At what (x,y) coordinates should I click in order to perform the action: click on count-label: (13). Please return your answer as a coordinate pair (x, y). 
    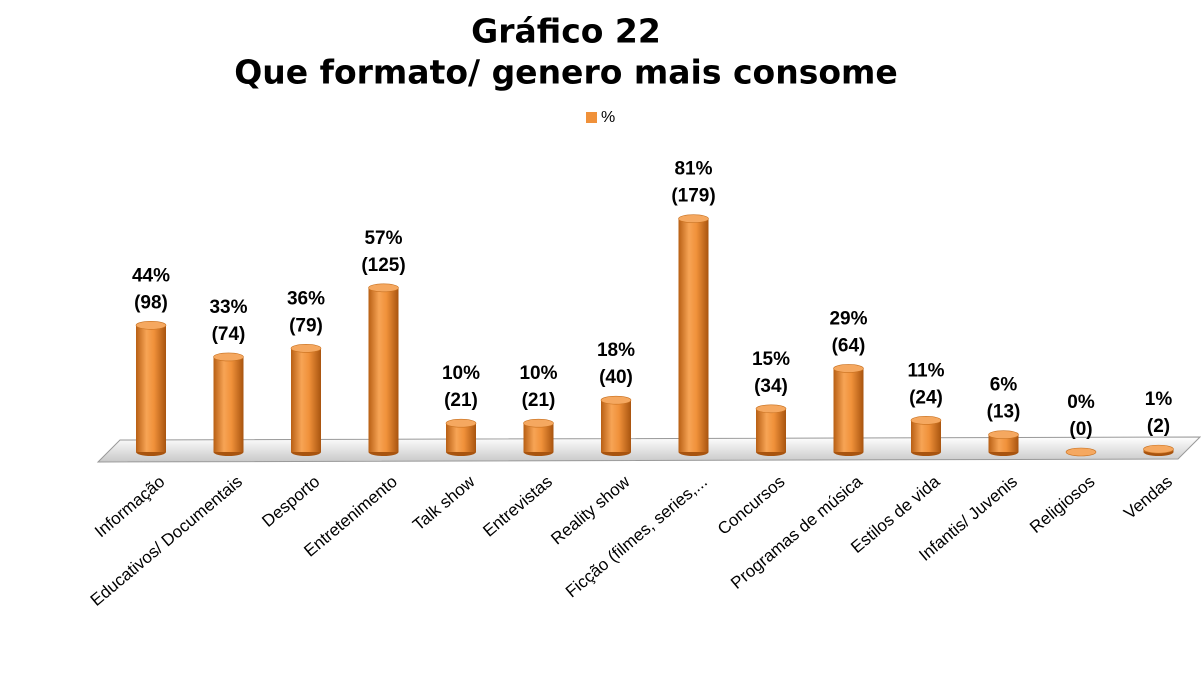
    Looking at the image, I should click on (1004, 412).